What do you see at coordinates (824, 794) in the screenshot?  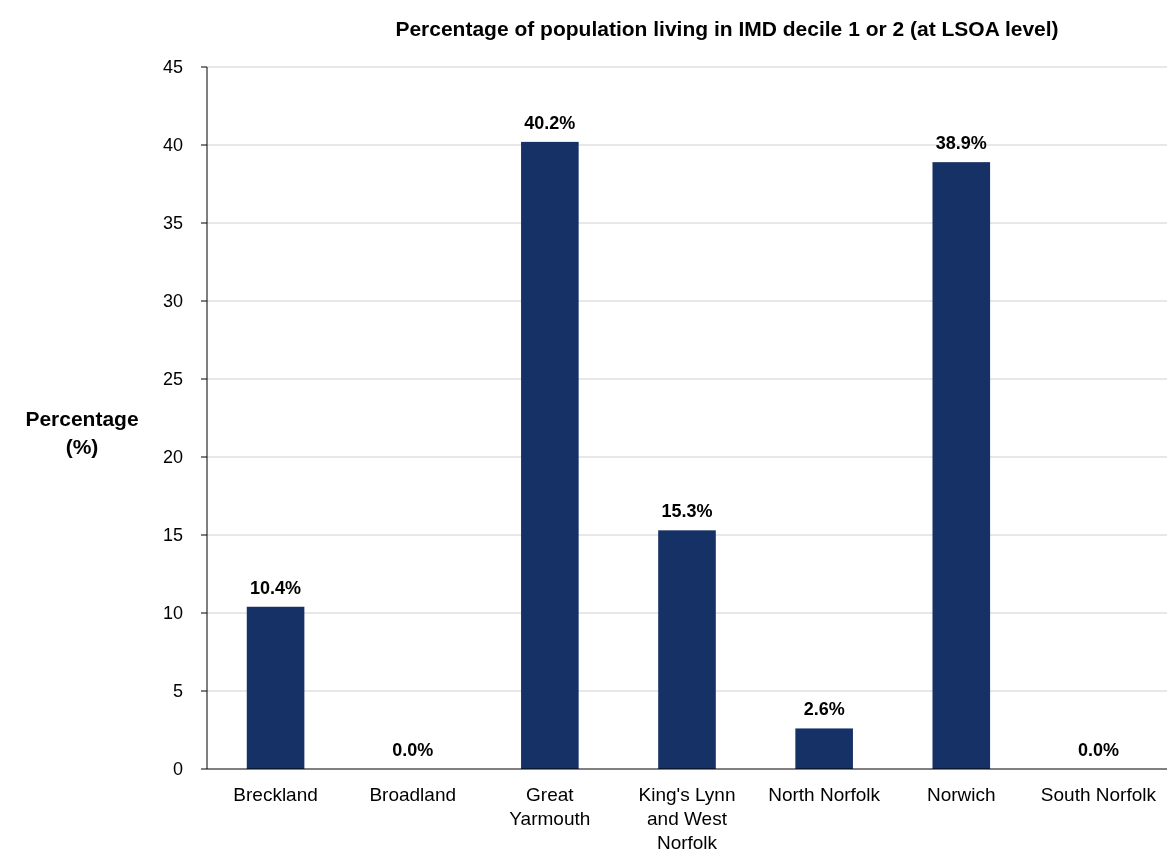 I see `x-tick-label: North Norfolk` at bounding box center [824, 794].